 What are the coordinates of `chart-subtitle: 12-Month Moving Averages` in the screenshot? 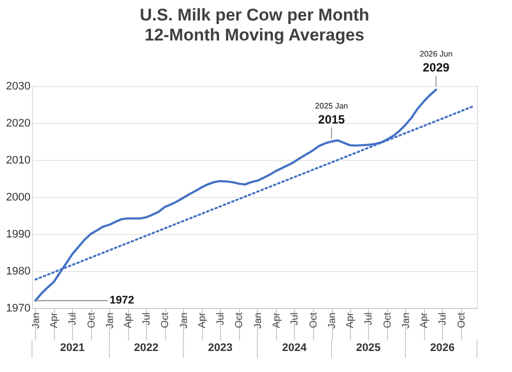 It's located at (254, 35).